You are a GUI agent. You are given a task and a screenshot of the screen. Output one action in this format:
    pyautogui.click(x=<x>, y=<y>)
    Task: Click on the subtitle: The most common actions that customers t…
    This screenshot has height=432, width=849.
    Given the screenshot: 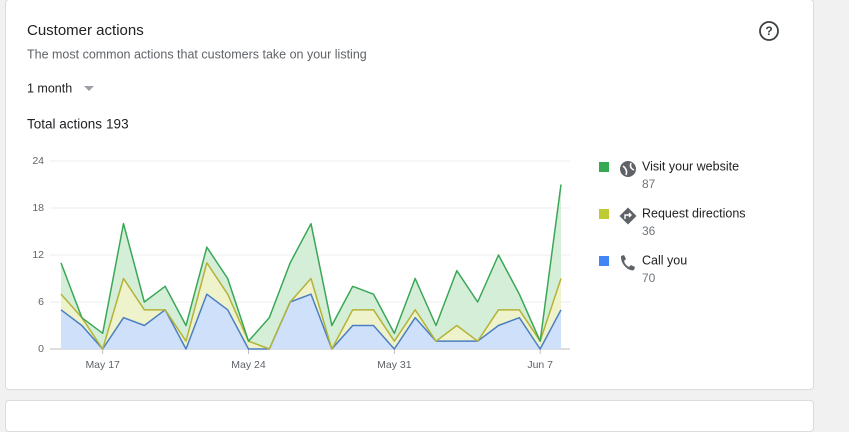 What is the action you would take?
    pyautogui.click(x=197, y=54)
    